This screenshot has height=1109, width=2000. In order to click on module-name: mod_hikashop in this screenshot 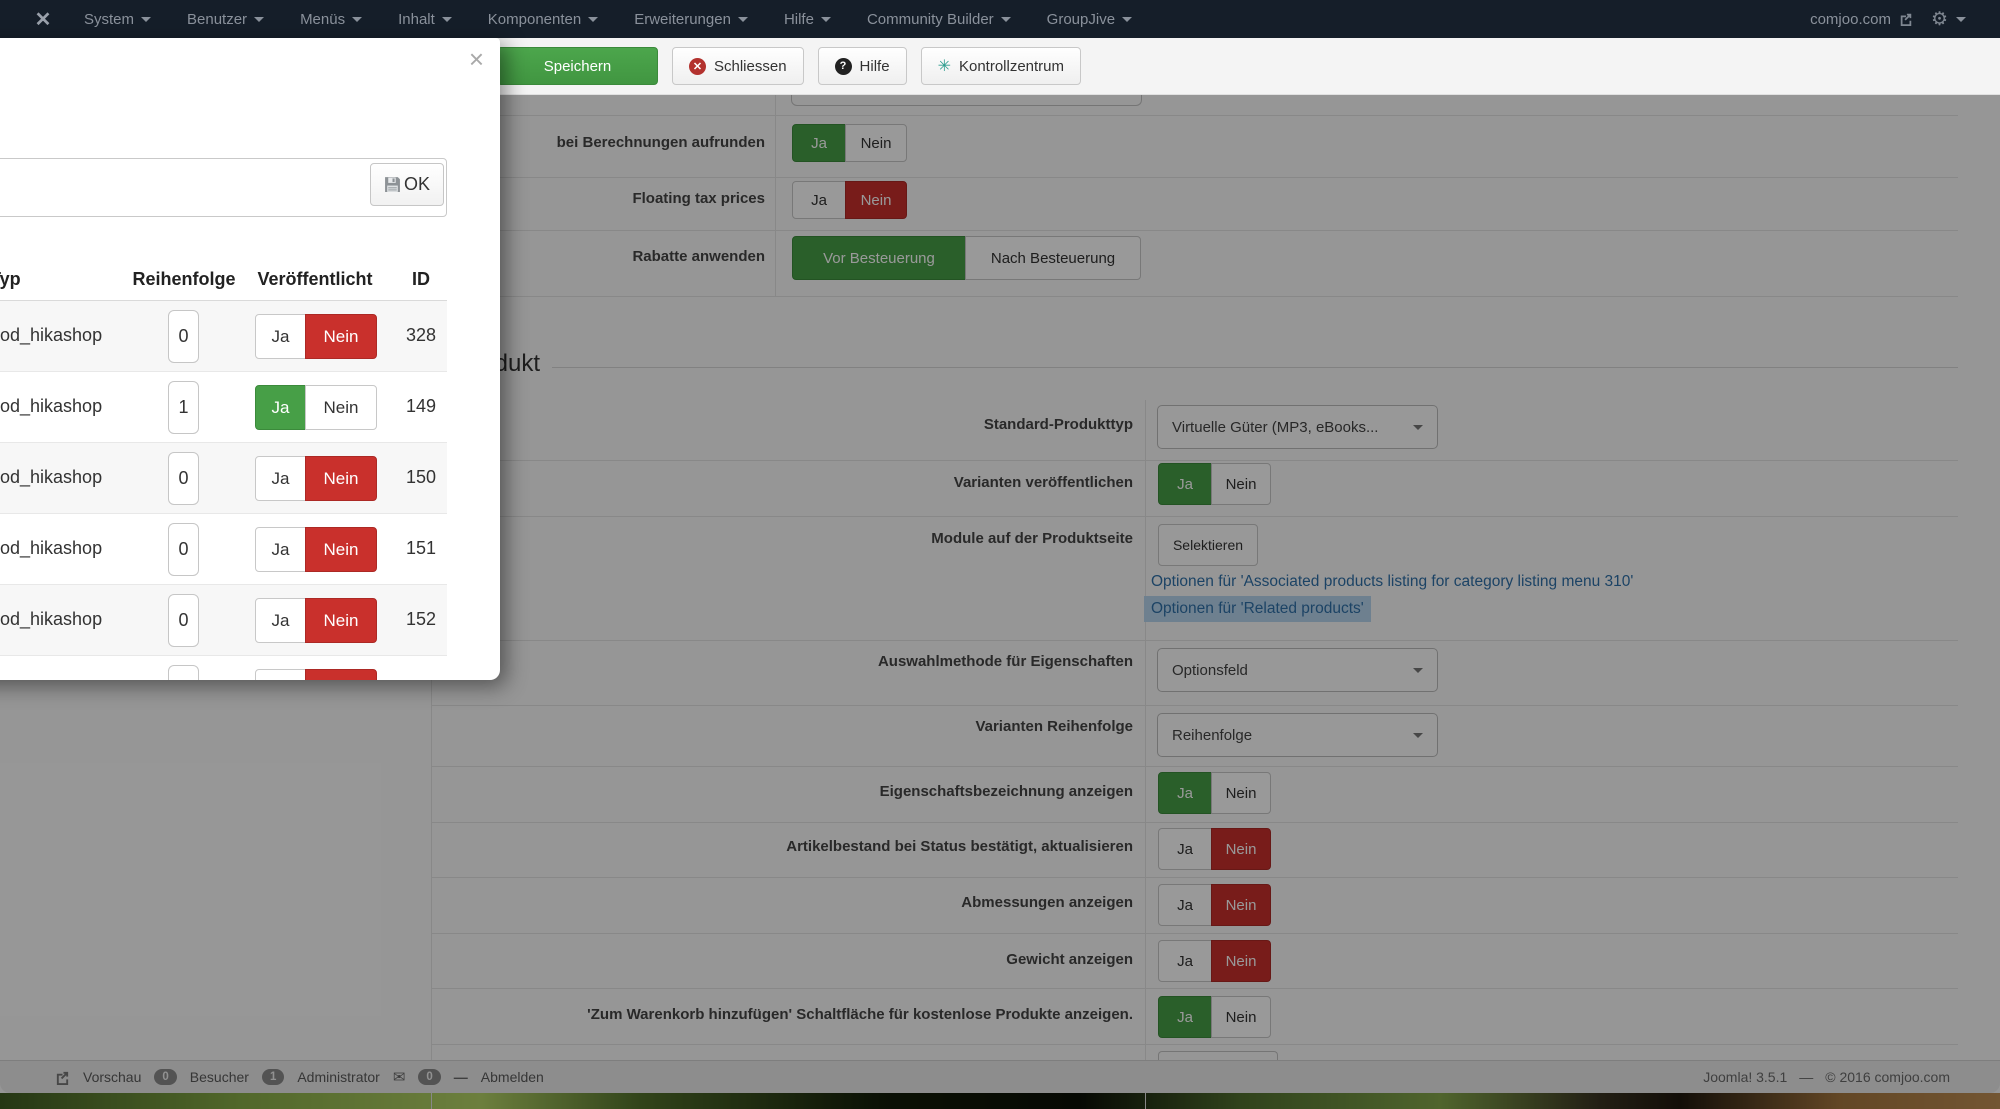, I will do `click(51, 477)`.